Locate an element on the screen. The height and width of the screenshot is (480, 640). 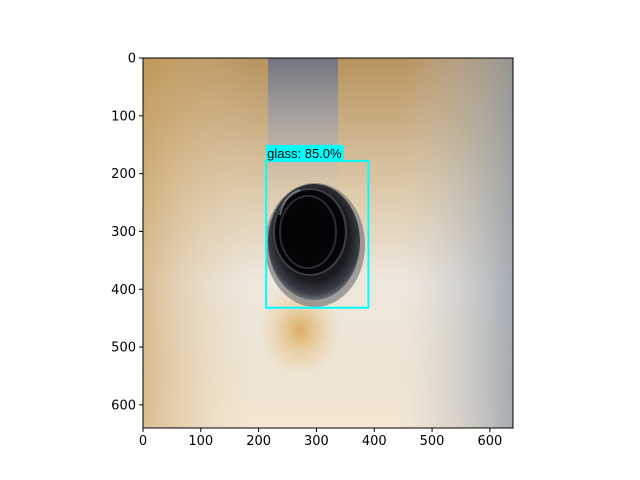
detection-label-background is located at coordinates (305, 152).